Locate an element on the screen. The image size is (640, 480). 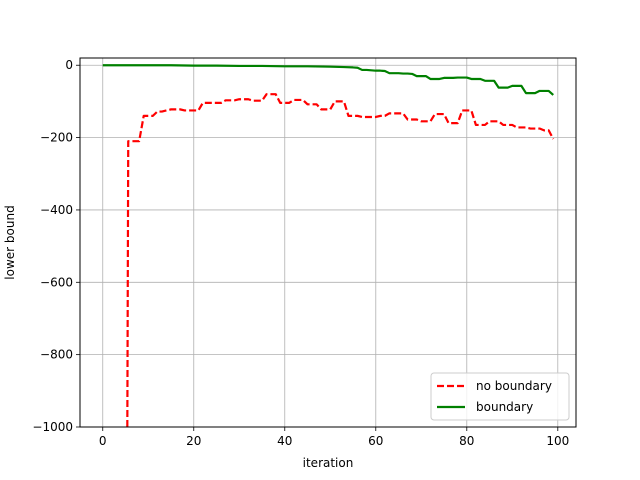
x-axis-label: iteration is located at coordinates (328, 463).